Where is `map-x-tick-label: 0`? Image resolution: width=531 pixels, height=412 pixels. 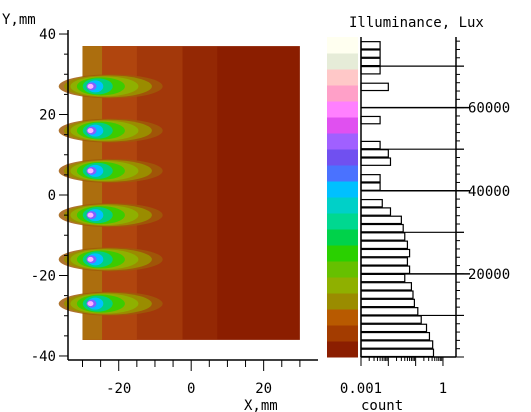 map-x-tick-label: 0 is located at coordinates (191, 389).